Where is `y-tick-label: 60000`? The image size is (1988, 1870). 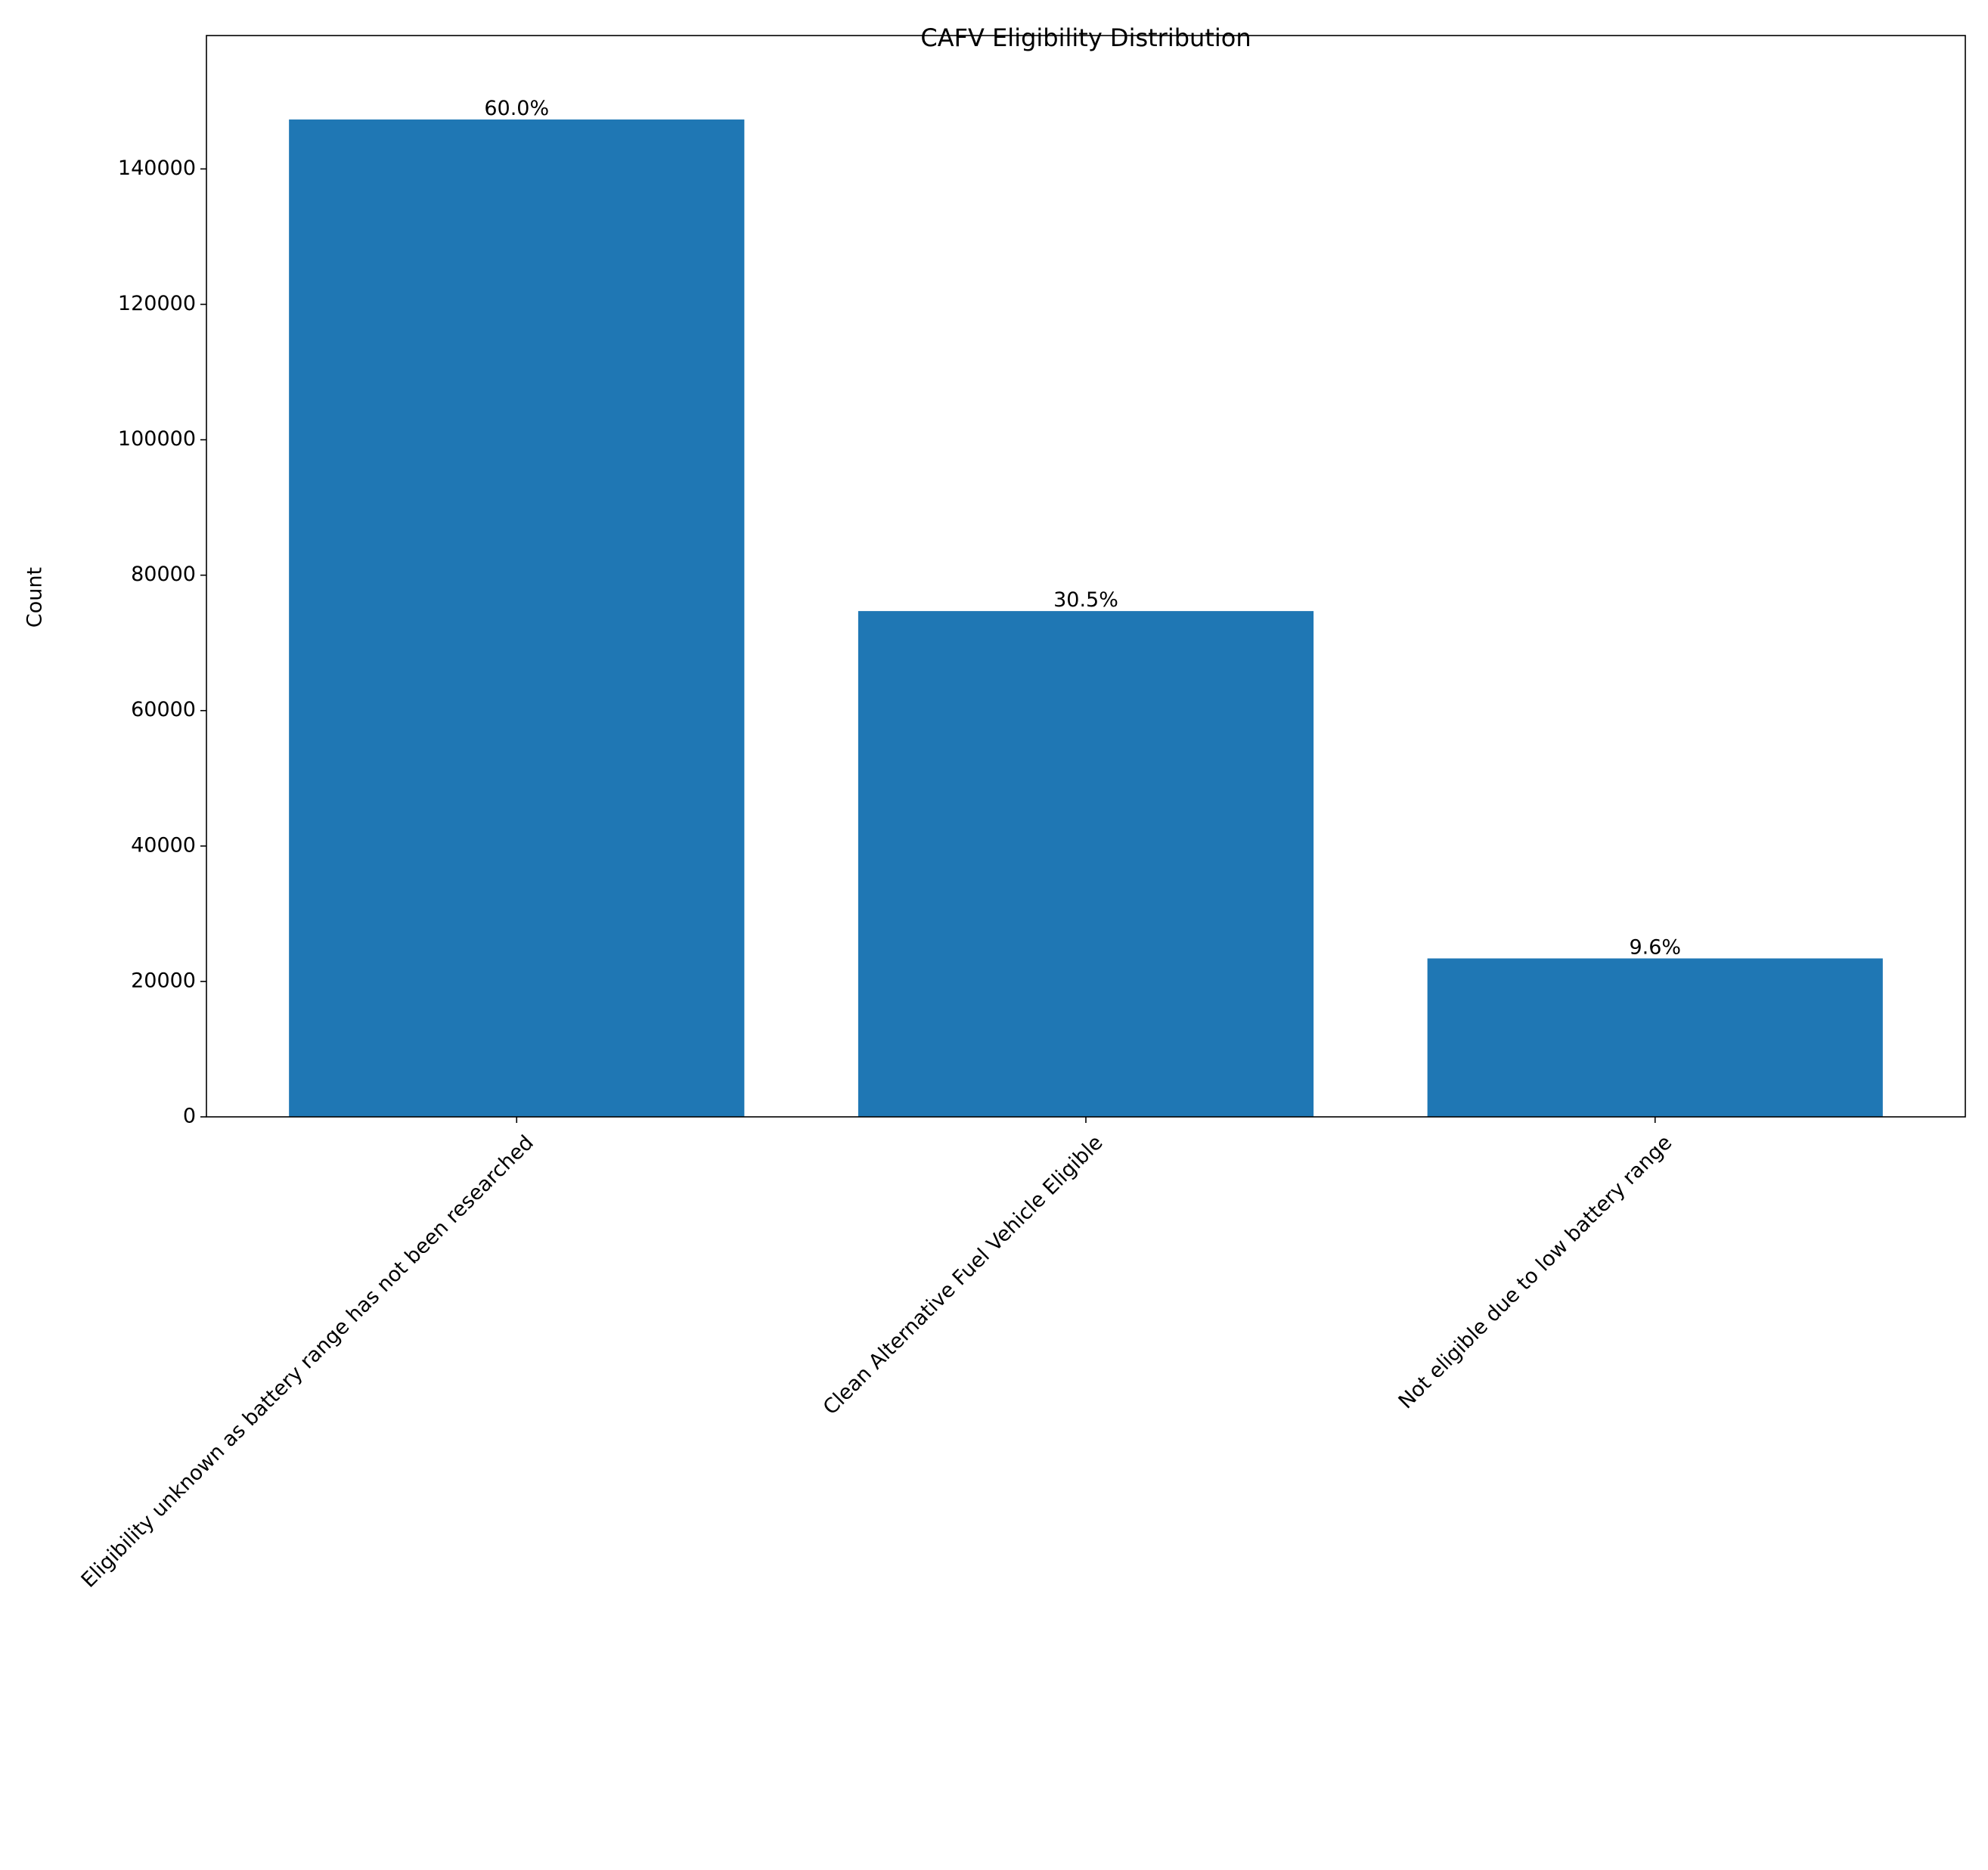 y-tick-label: 60000 is located at coordinates (164, 710).